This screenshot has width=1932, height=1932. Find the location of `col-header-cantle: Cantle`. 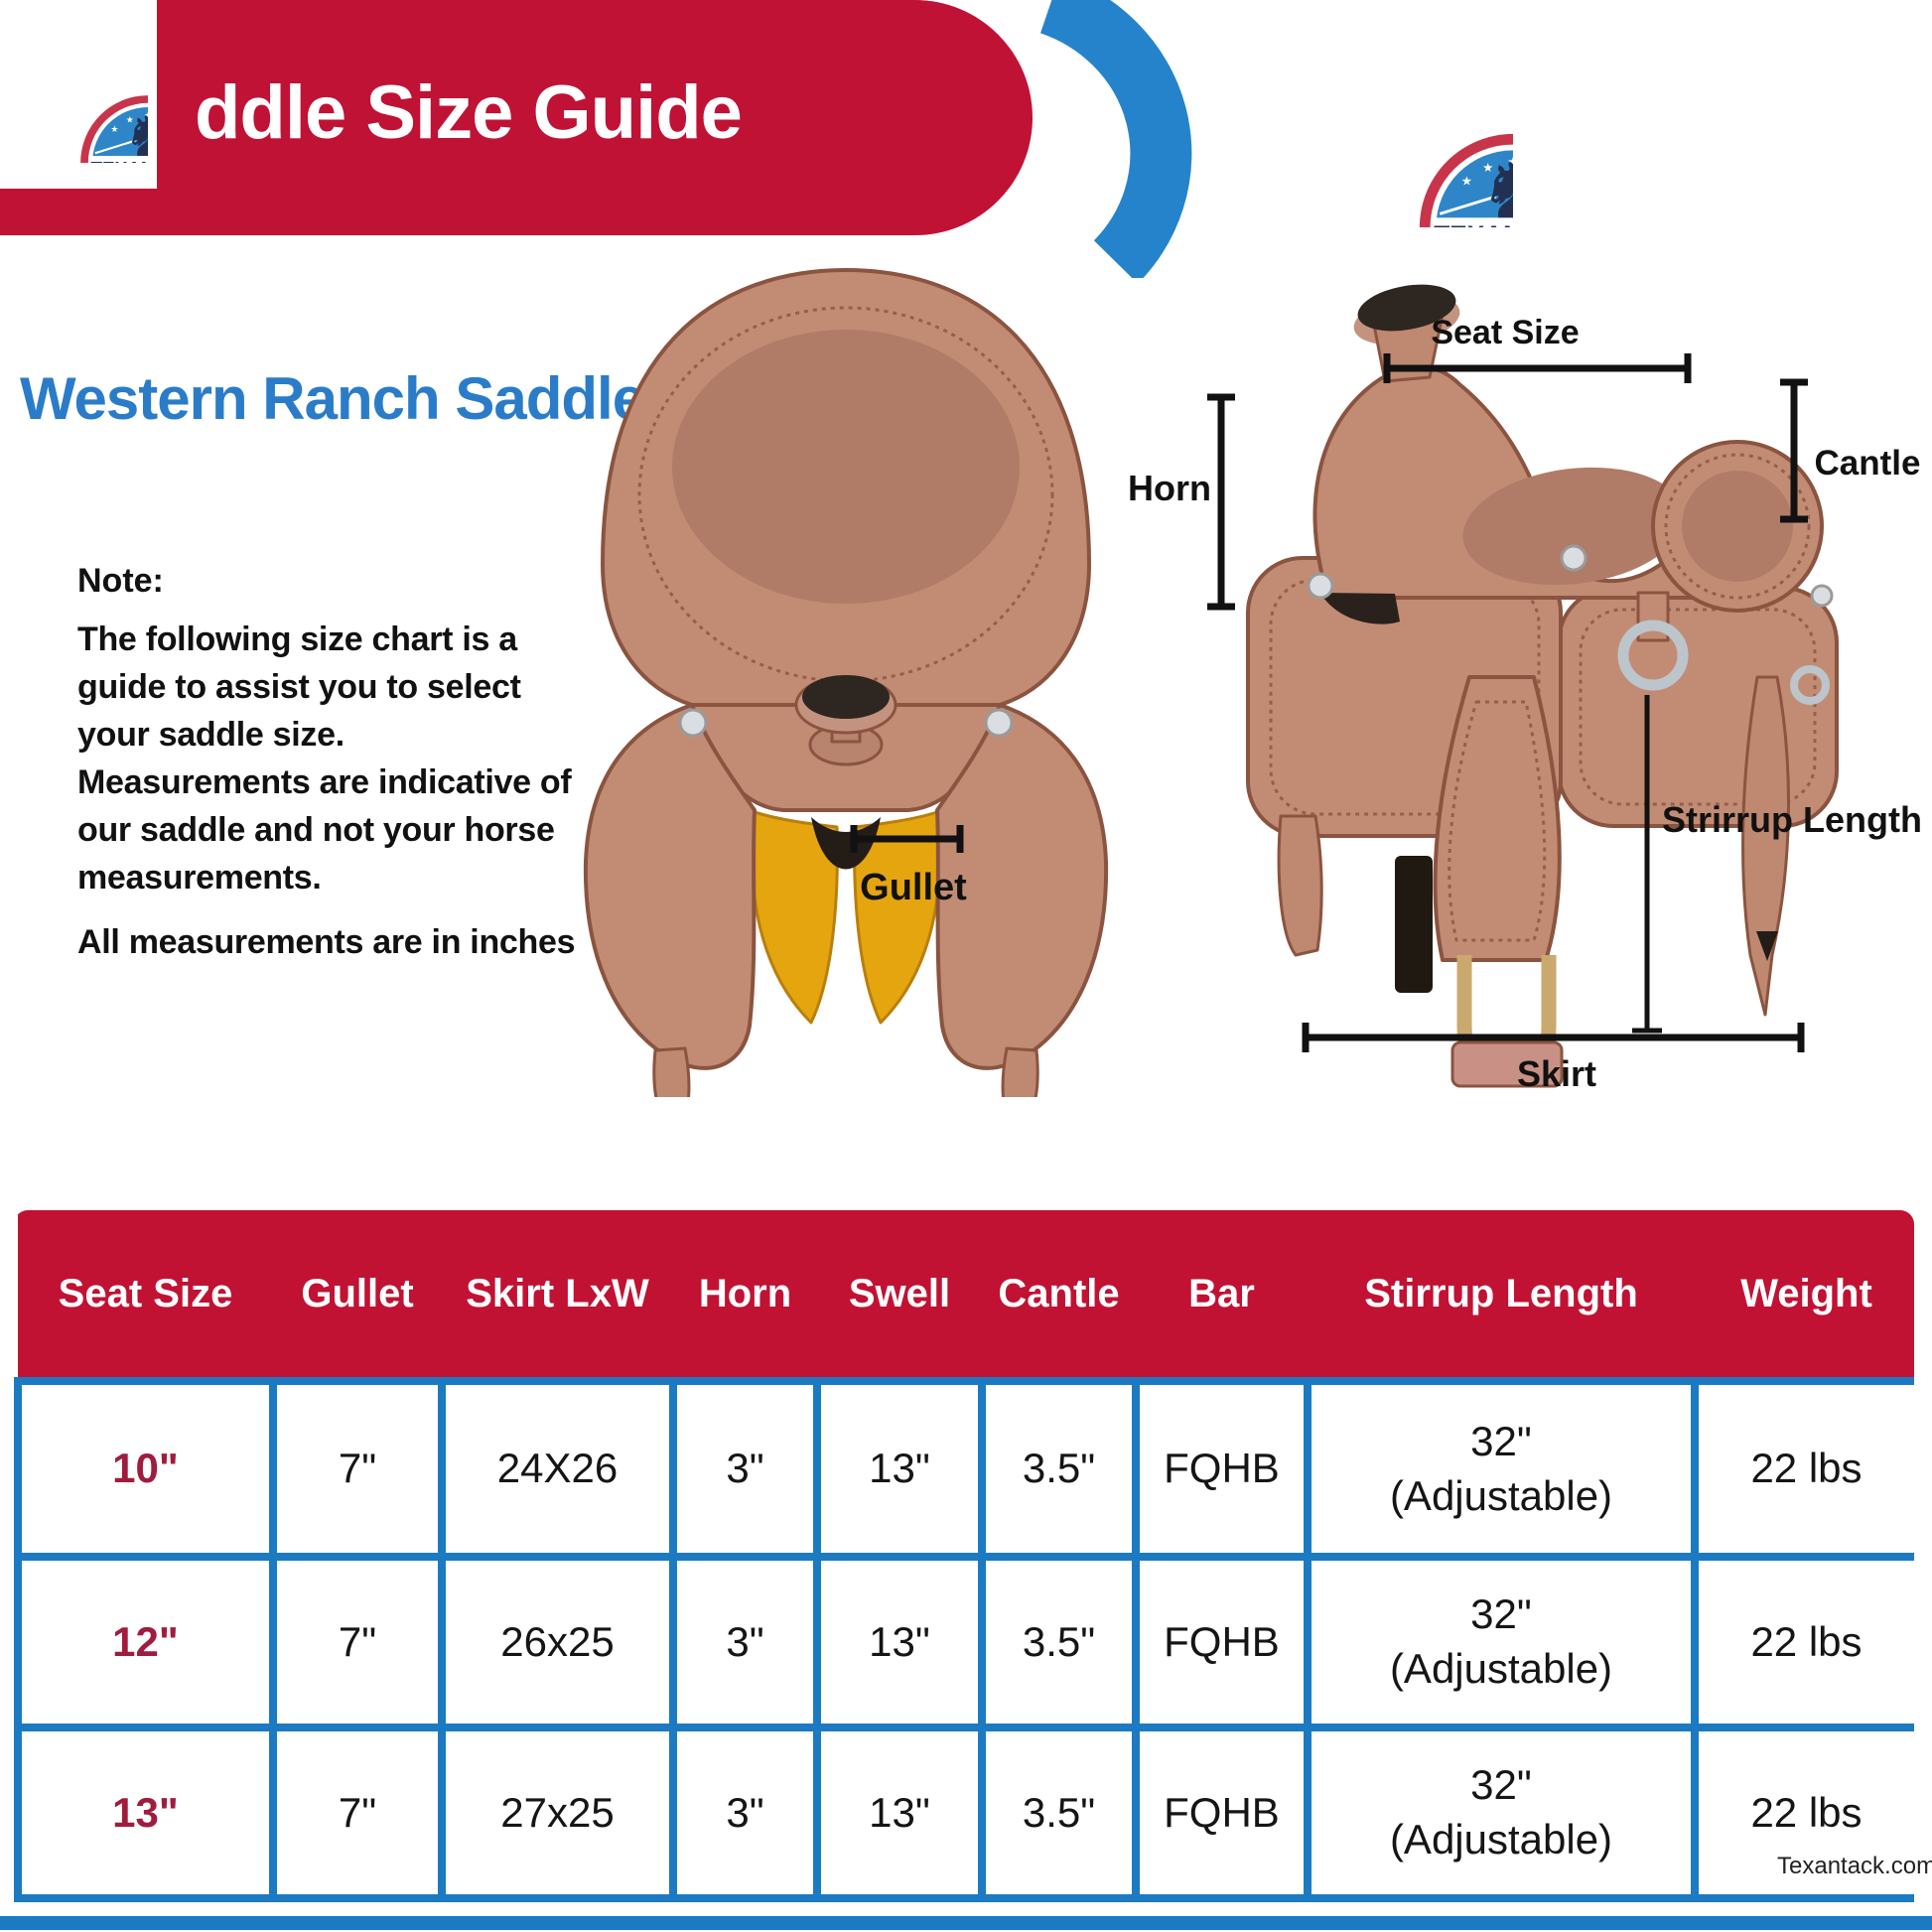

col-header-cantle: Cantle is located at coordinates (1059, 1295).